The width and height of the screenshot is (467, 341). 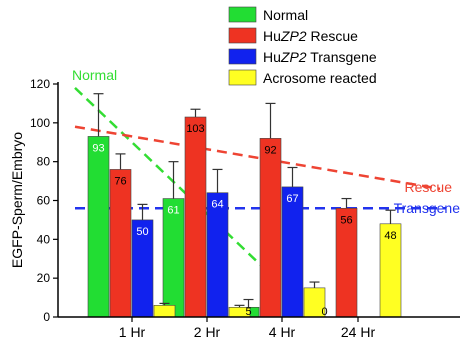 What do you see at coordinates (324, 312) in the screenshot?
I see `data-label: 0` at bounding box center [324, 312].